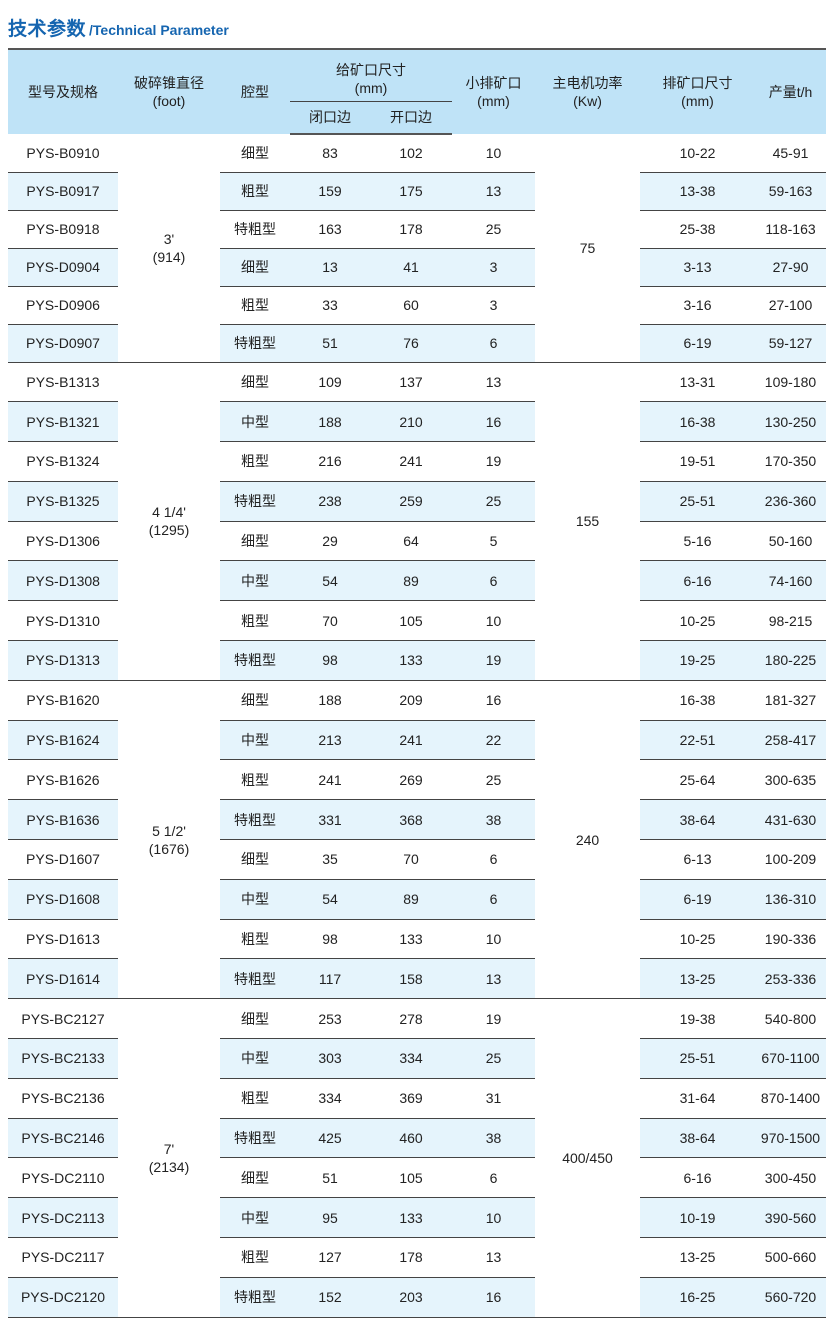  I want to click on cell-model: PYS-B1620, so click(63, 700).